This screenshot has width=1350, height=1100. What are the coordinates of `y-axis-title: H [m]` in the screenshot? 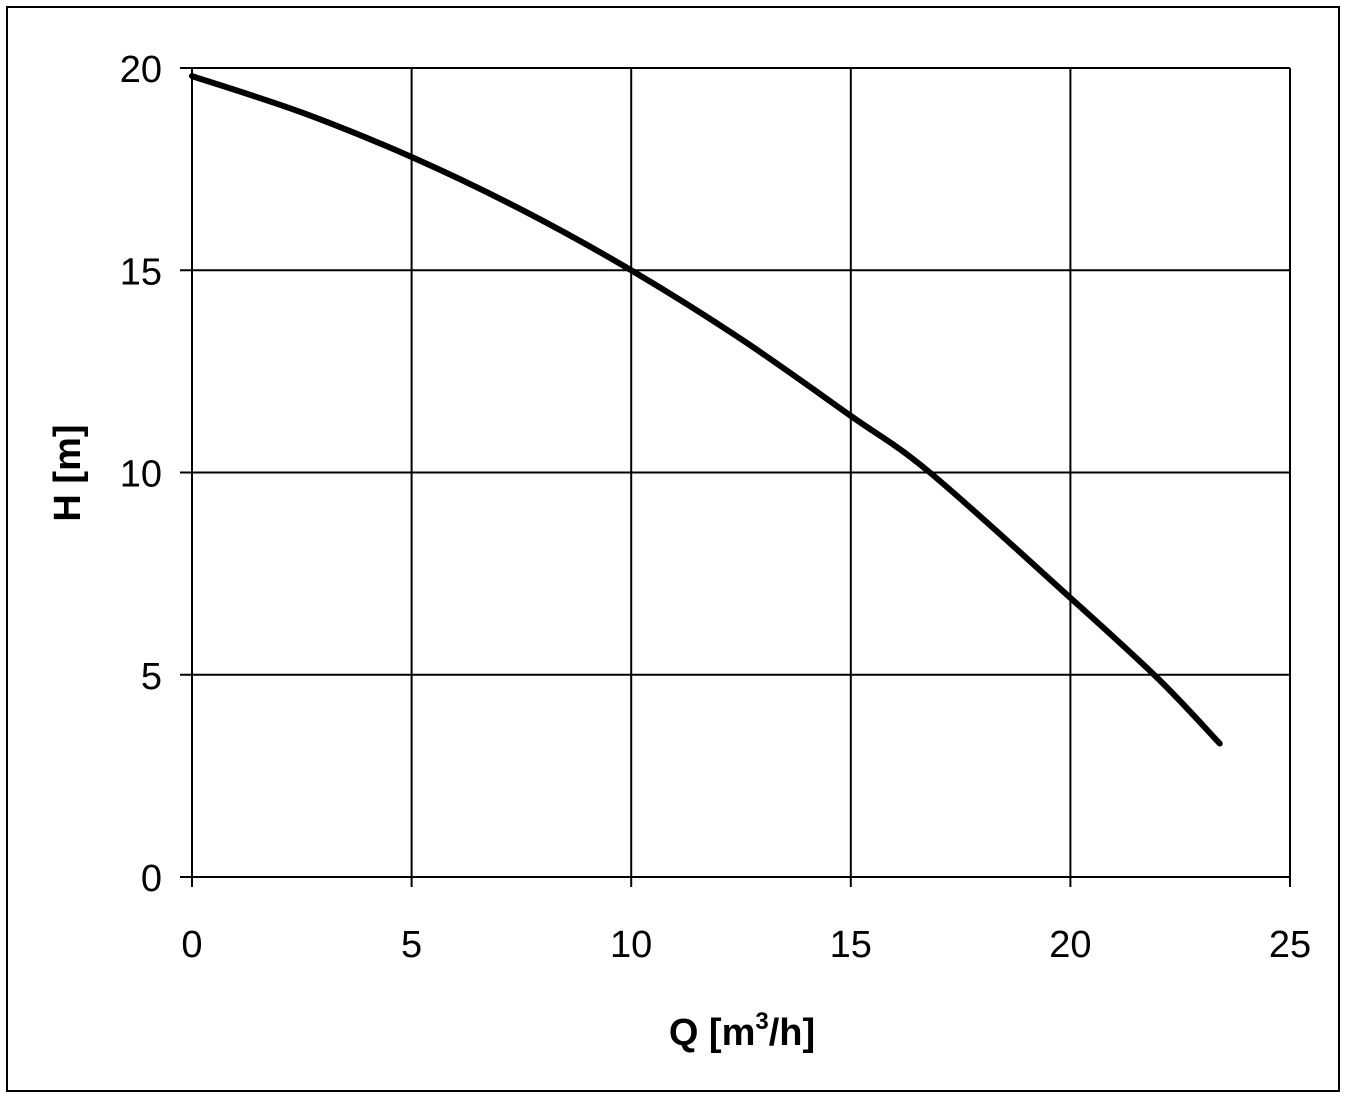 It's located at (68, 472).